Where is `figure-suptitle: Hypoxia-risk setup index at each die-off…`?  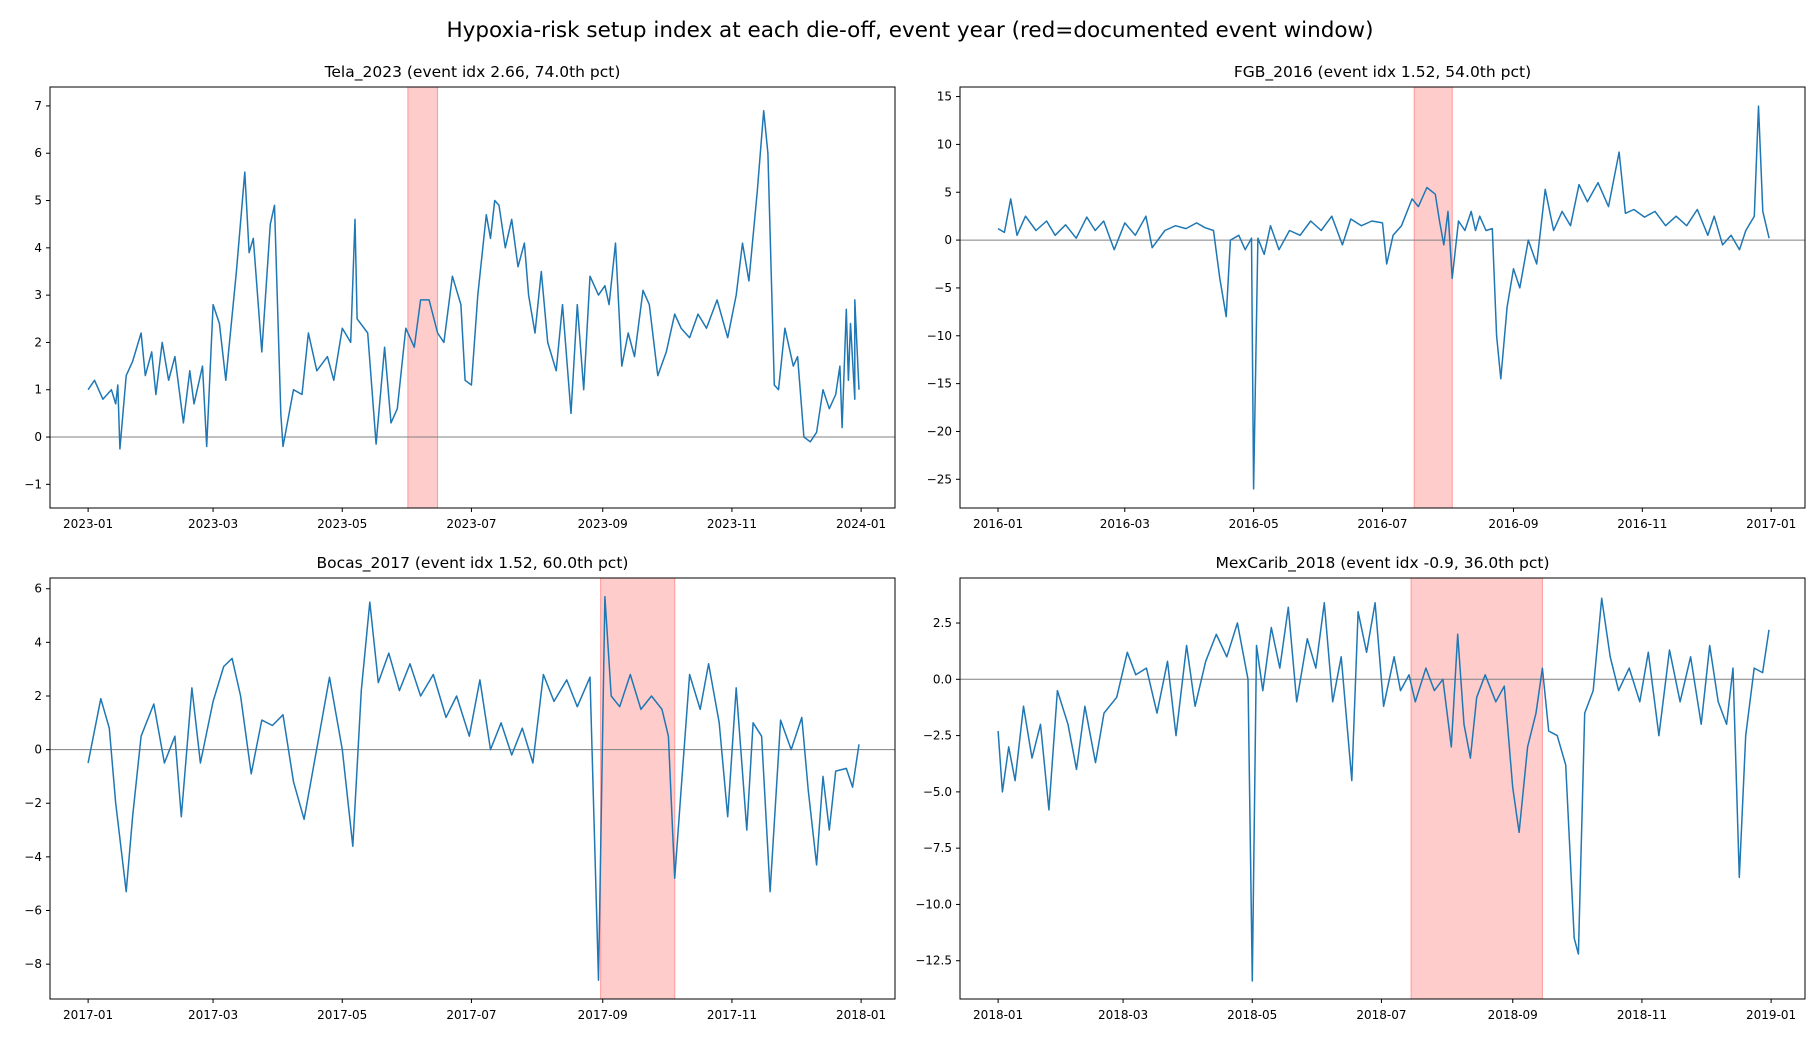
figure-suptitle: Hypoxia-risk setup index at each die-off… is located at coordinates (909, 30).